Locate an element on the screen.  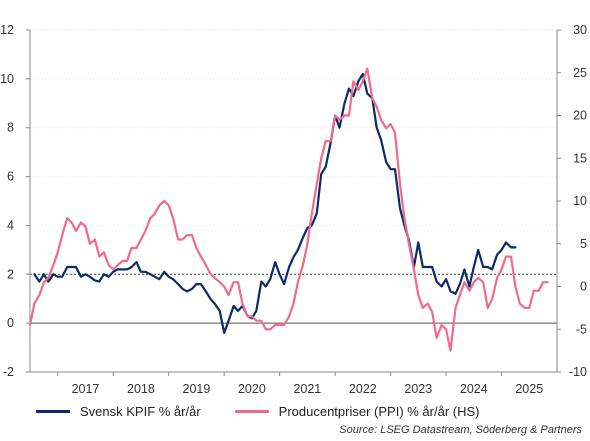
left-tick-label: 10 is located at coordinates (7, 79).